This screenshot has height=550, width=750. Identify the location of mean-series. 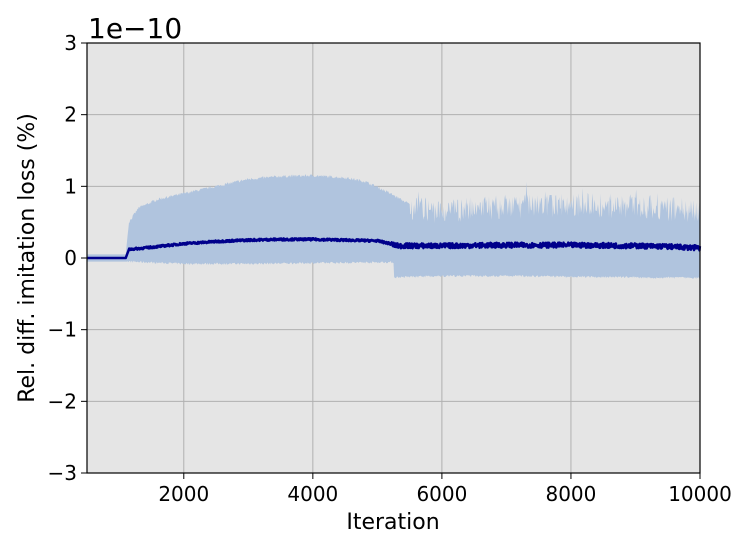
(394, 248).